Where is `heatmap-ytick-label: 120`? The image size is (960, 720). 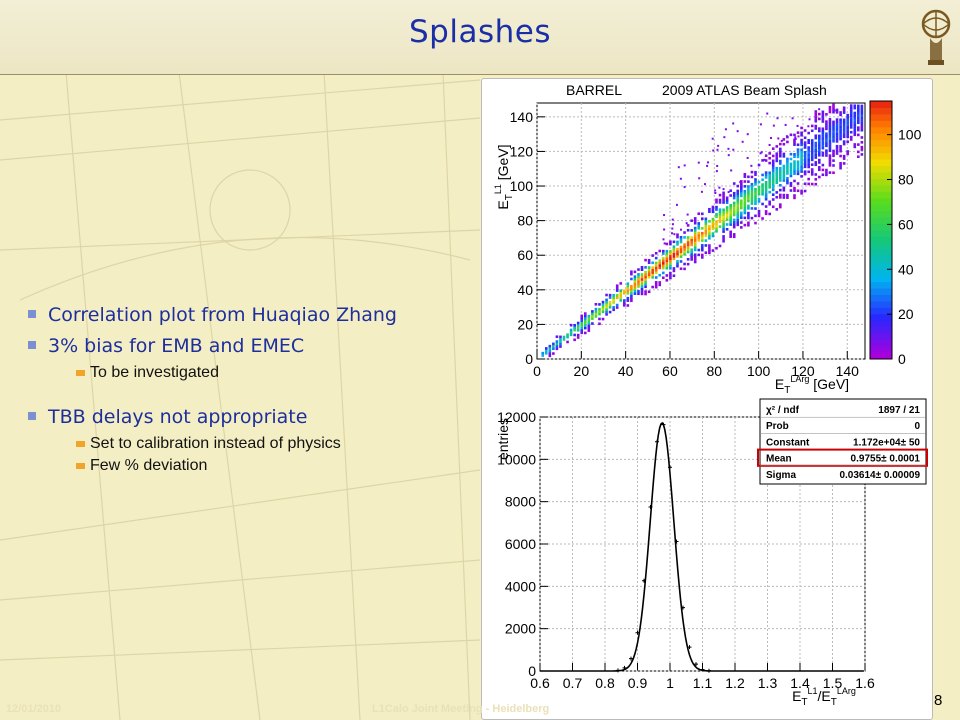 heatmap-ytick-label: 120 is located at coordinates (522, 151).